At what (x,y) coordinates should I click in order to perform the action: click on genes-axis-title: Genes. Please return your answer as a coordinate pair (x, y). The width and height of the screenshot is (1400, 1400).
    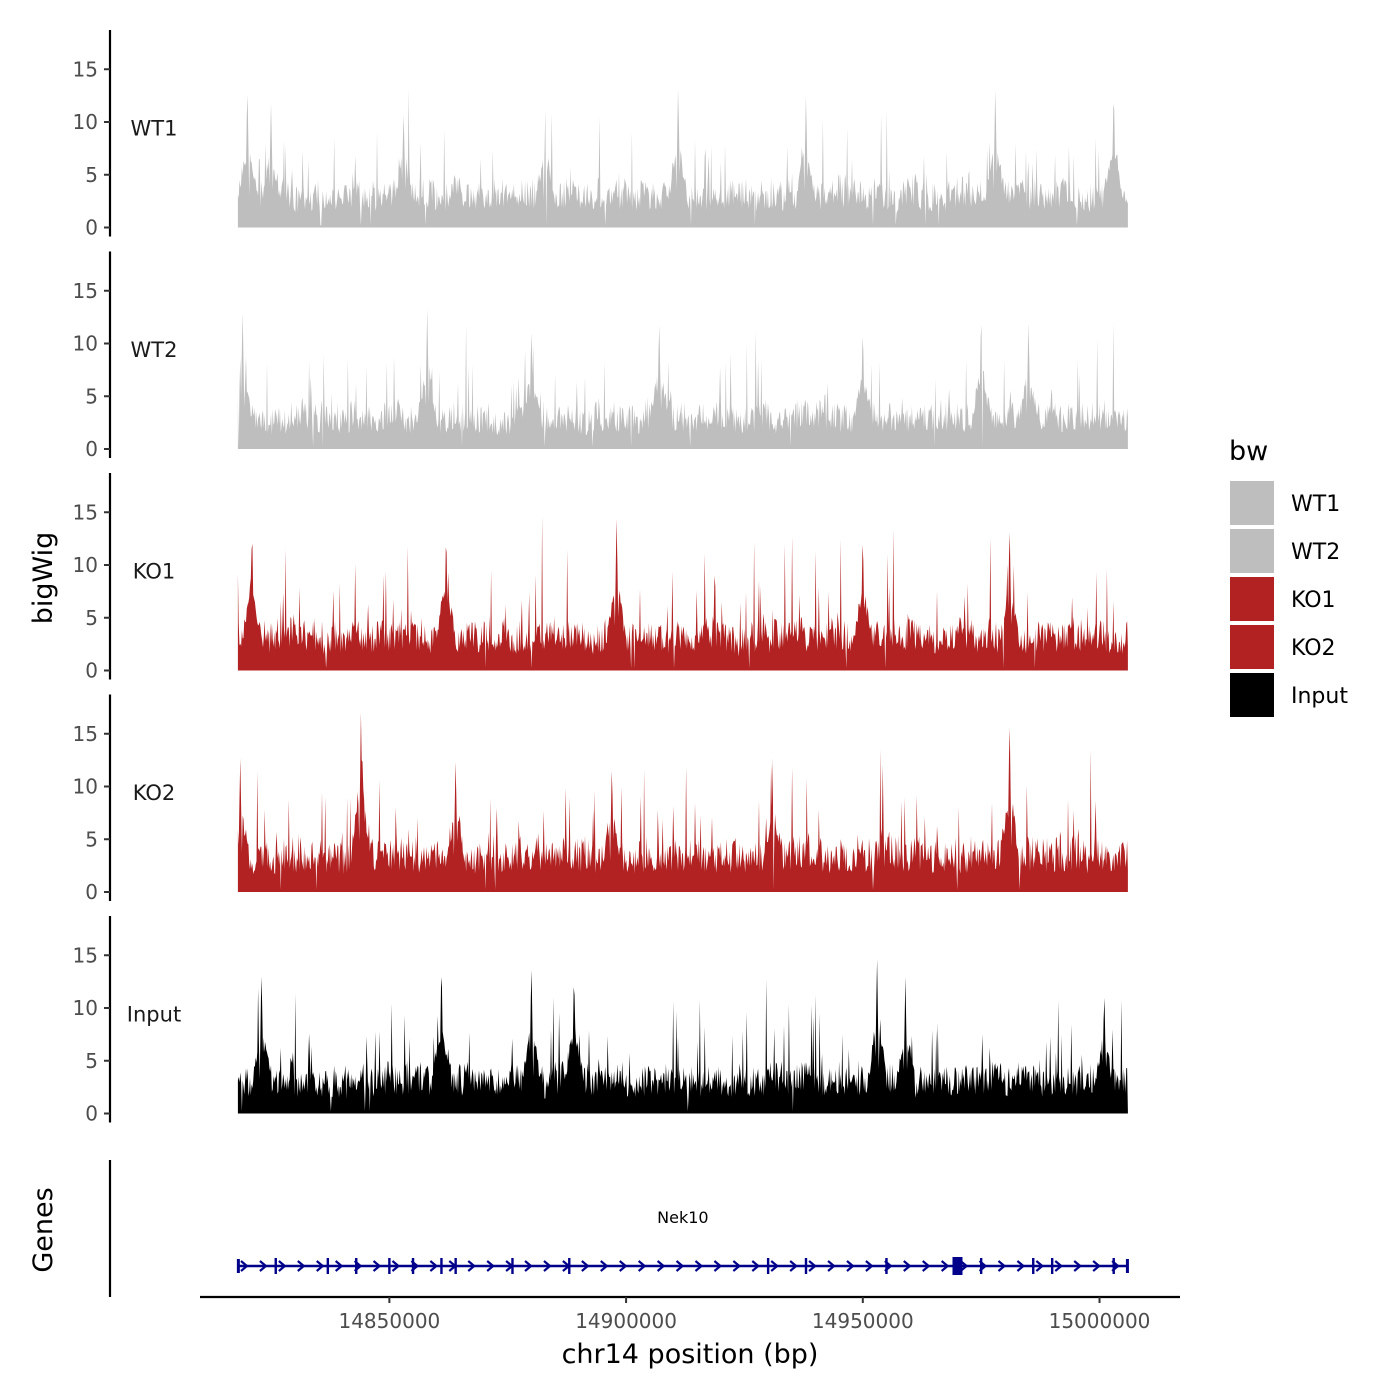
    Looking at the image, I should click on (43, 1229).